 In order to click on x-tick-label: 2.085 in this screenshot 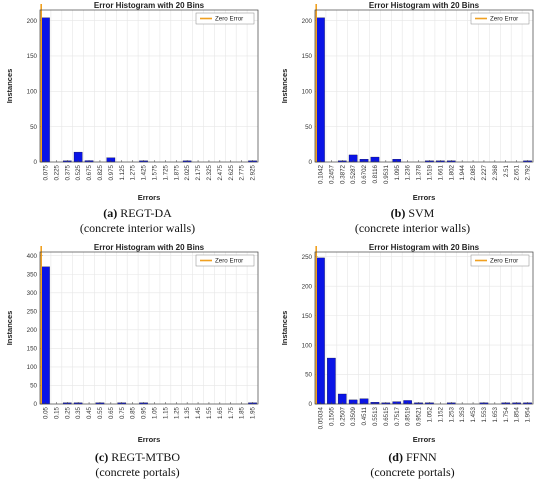, I will do `click(473, 172)`.